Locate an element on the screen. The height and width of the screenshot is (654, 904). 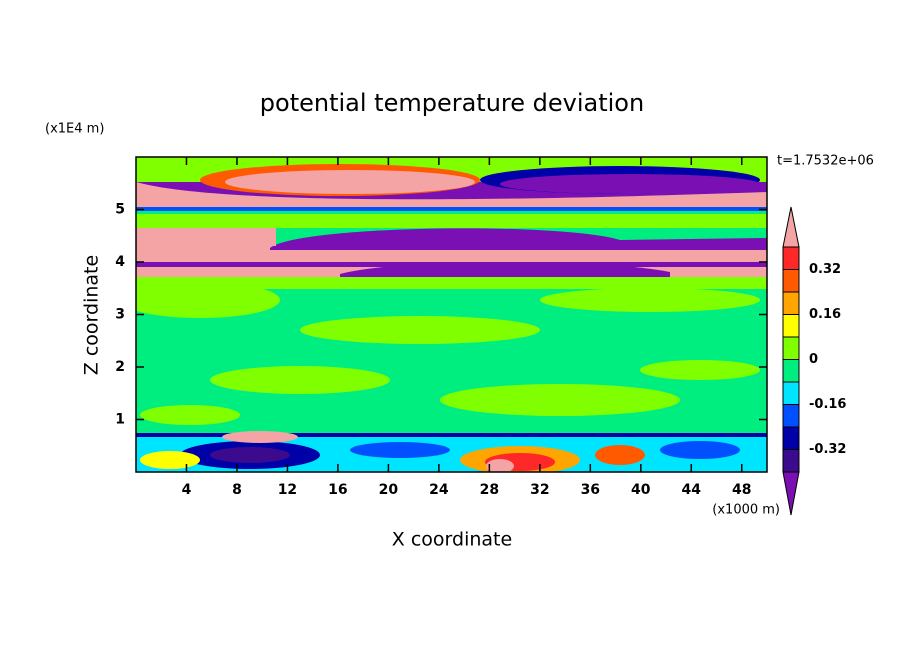
colorbar-tick-label: 0 is located at coordinates (813, 359).